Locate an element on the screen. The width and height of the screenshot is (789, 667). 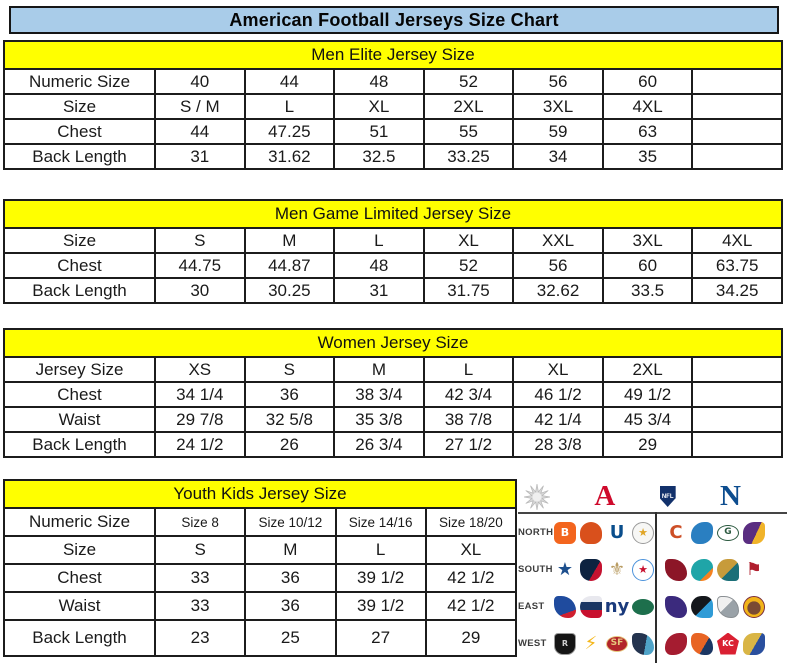
team-logo-jaguars is located at coordinates (728, 569).